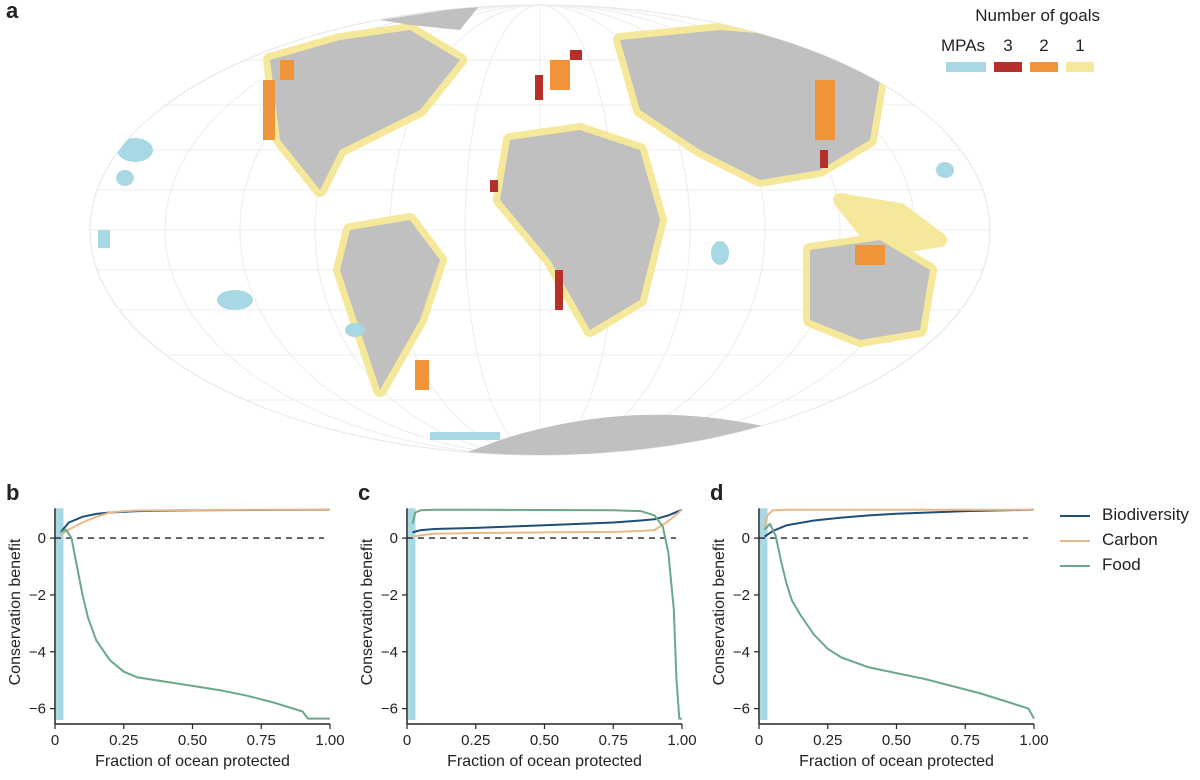 The height and width of the screenshot is (780, 1200). I want to click on legend-label-3: 3, so click(1008, 45).